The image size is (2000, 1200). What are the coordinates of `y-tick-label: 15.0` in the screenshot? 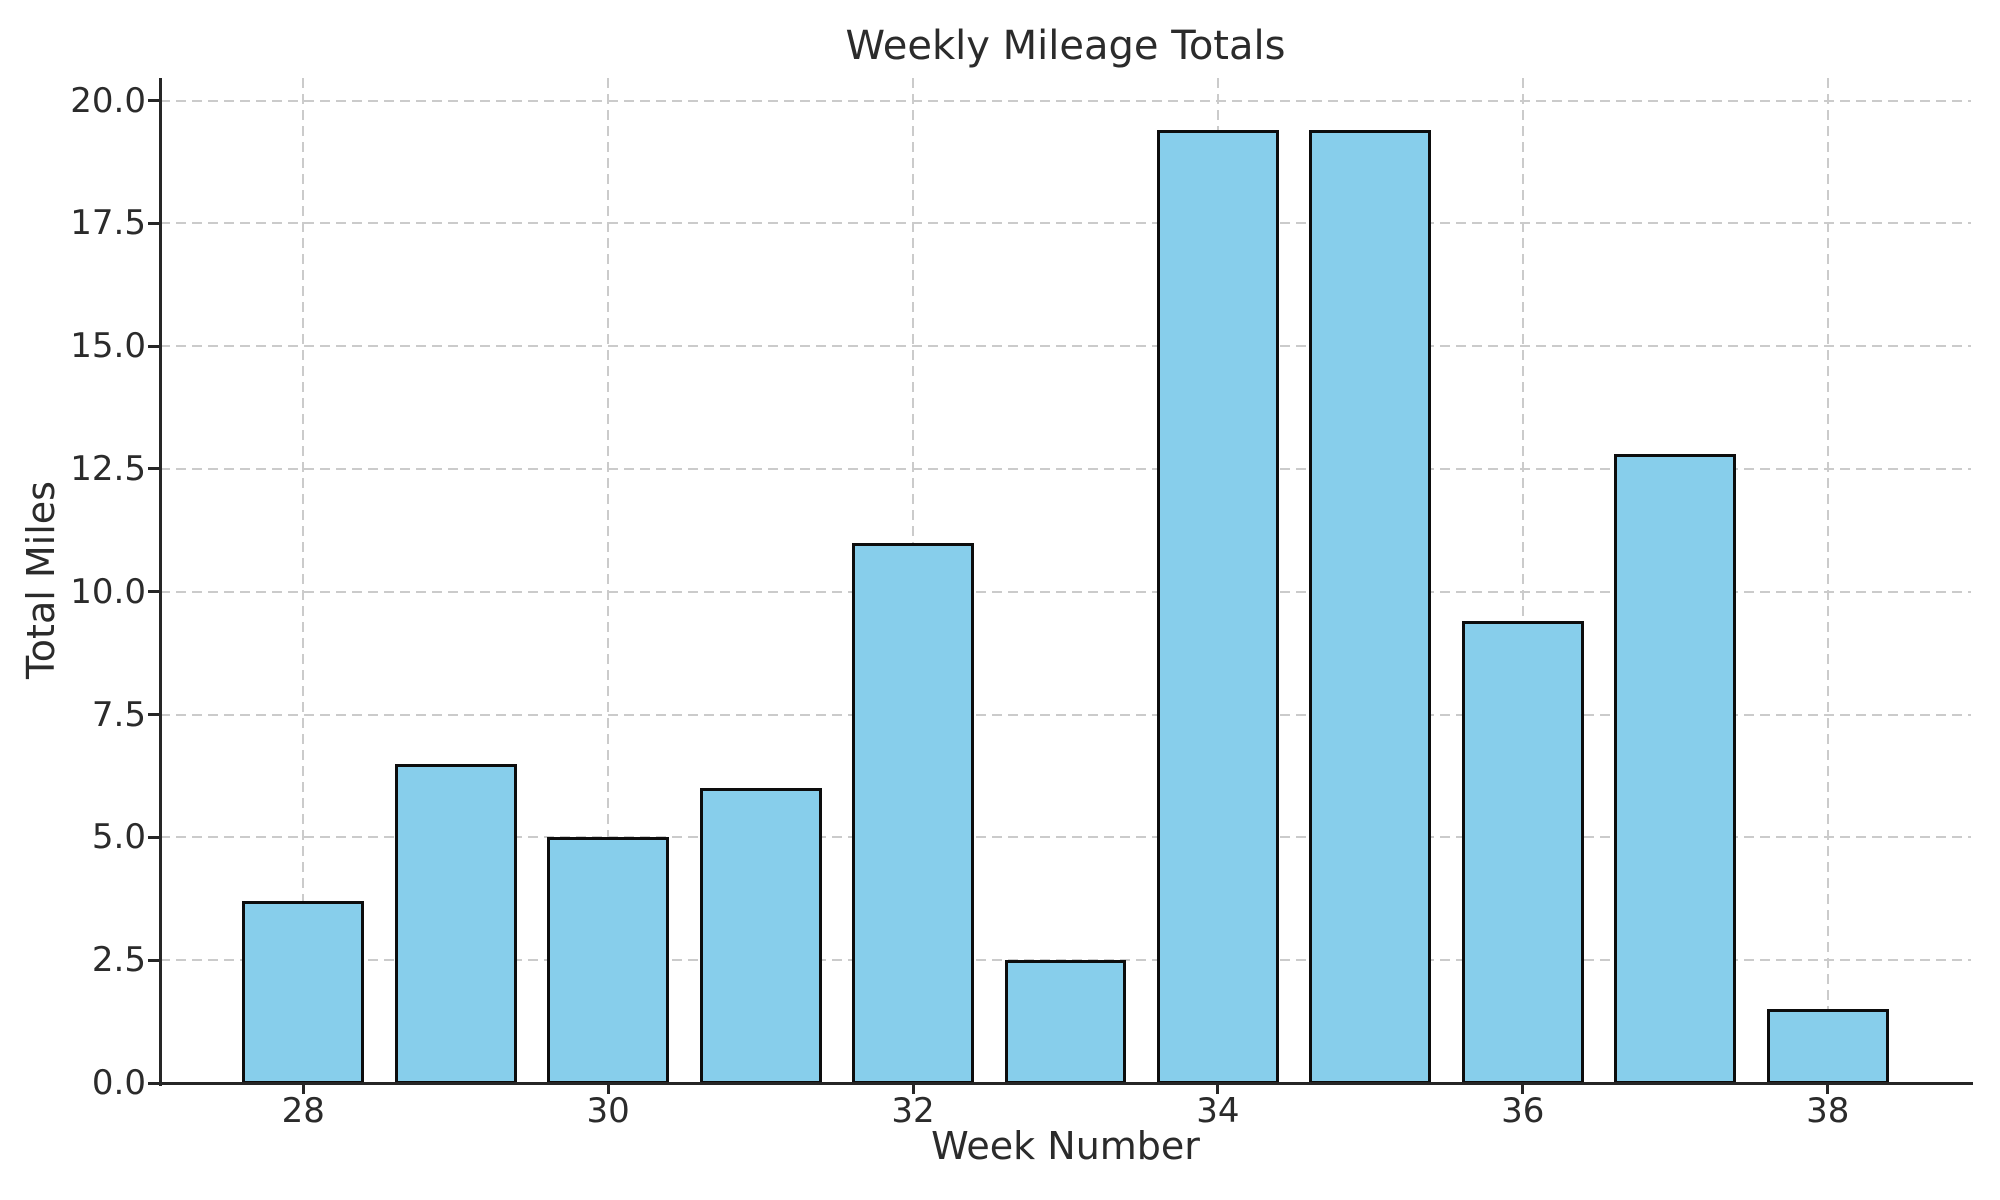 It's located at (108, 346).